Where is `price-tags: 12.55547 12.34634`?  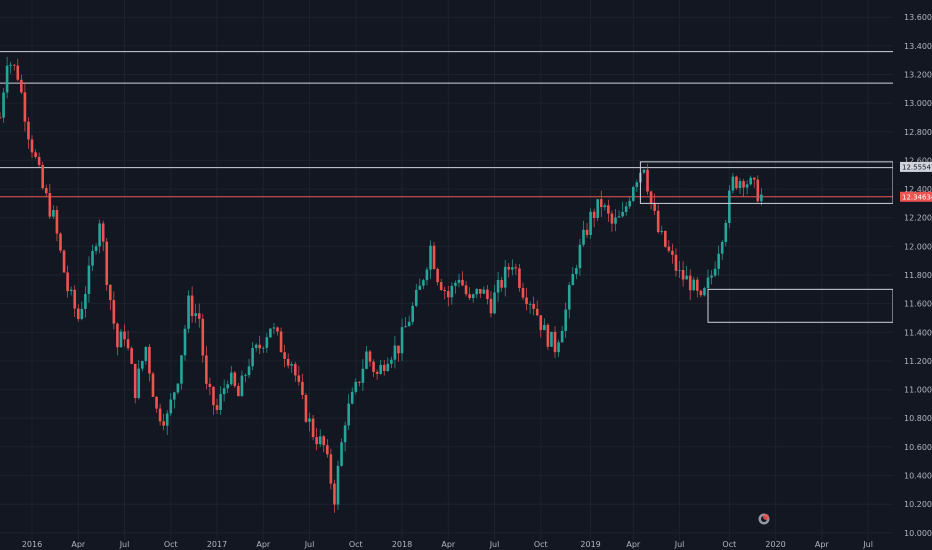
price-tags: 12.55547 12.34634 is located at coordinates (916, 181).